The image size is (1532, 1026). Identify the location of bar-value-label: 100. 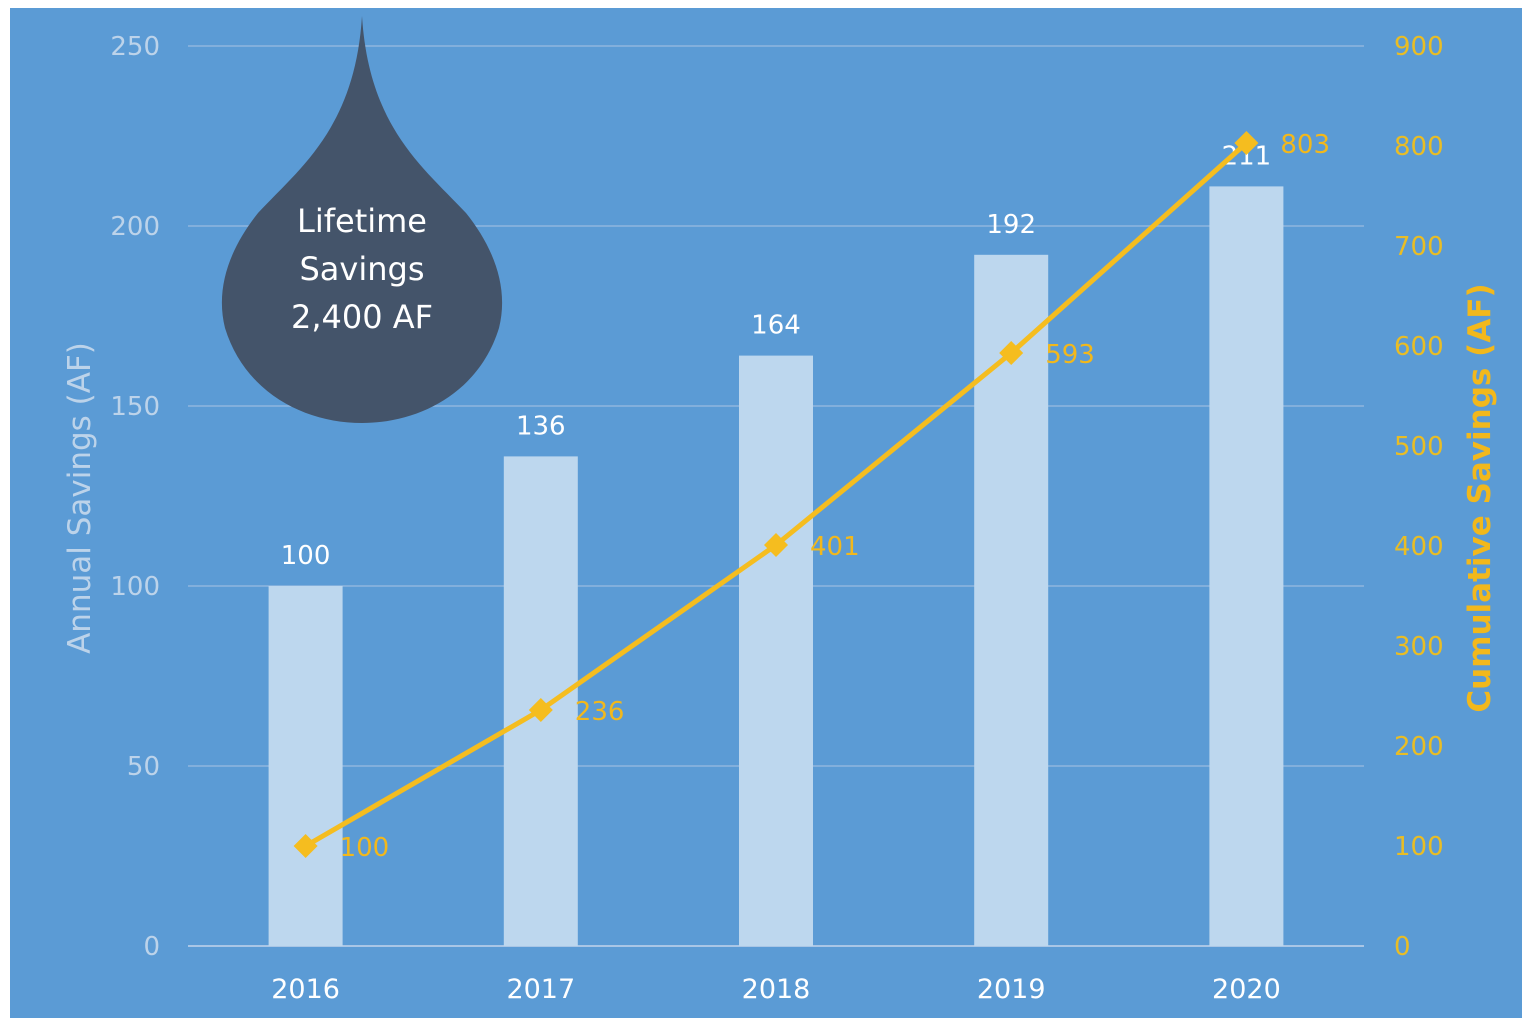
(306, 556).